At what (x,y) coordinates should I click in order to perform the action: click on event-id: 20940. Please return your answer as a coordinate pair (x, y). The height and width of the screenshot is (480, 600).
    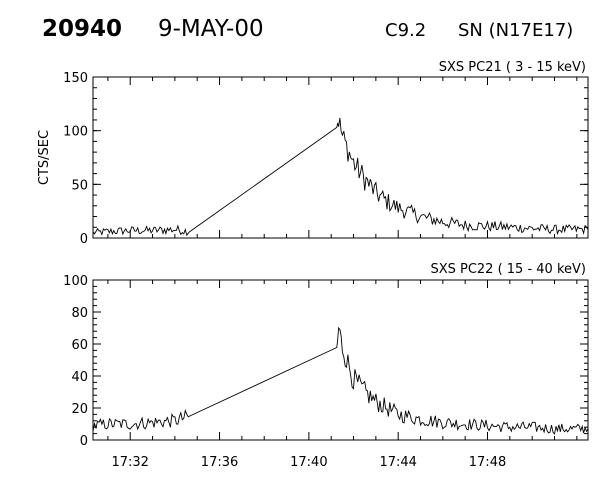
    Looking at the image, I should click on (82, 29).